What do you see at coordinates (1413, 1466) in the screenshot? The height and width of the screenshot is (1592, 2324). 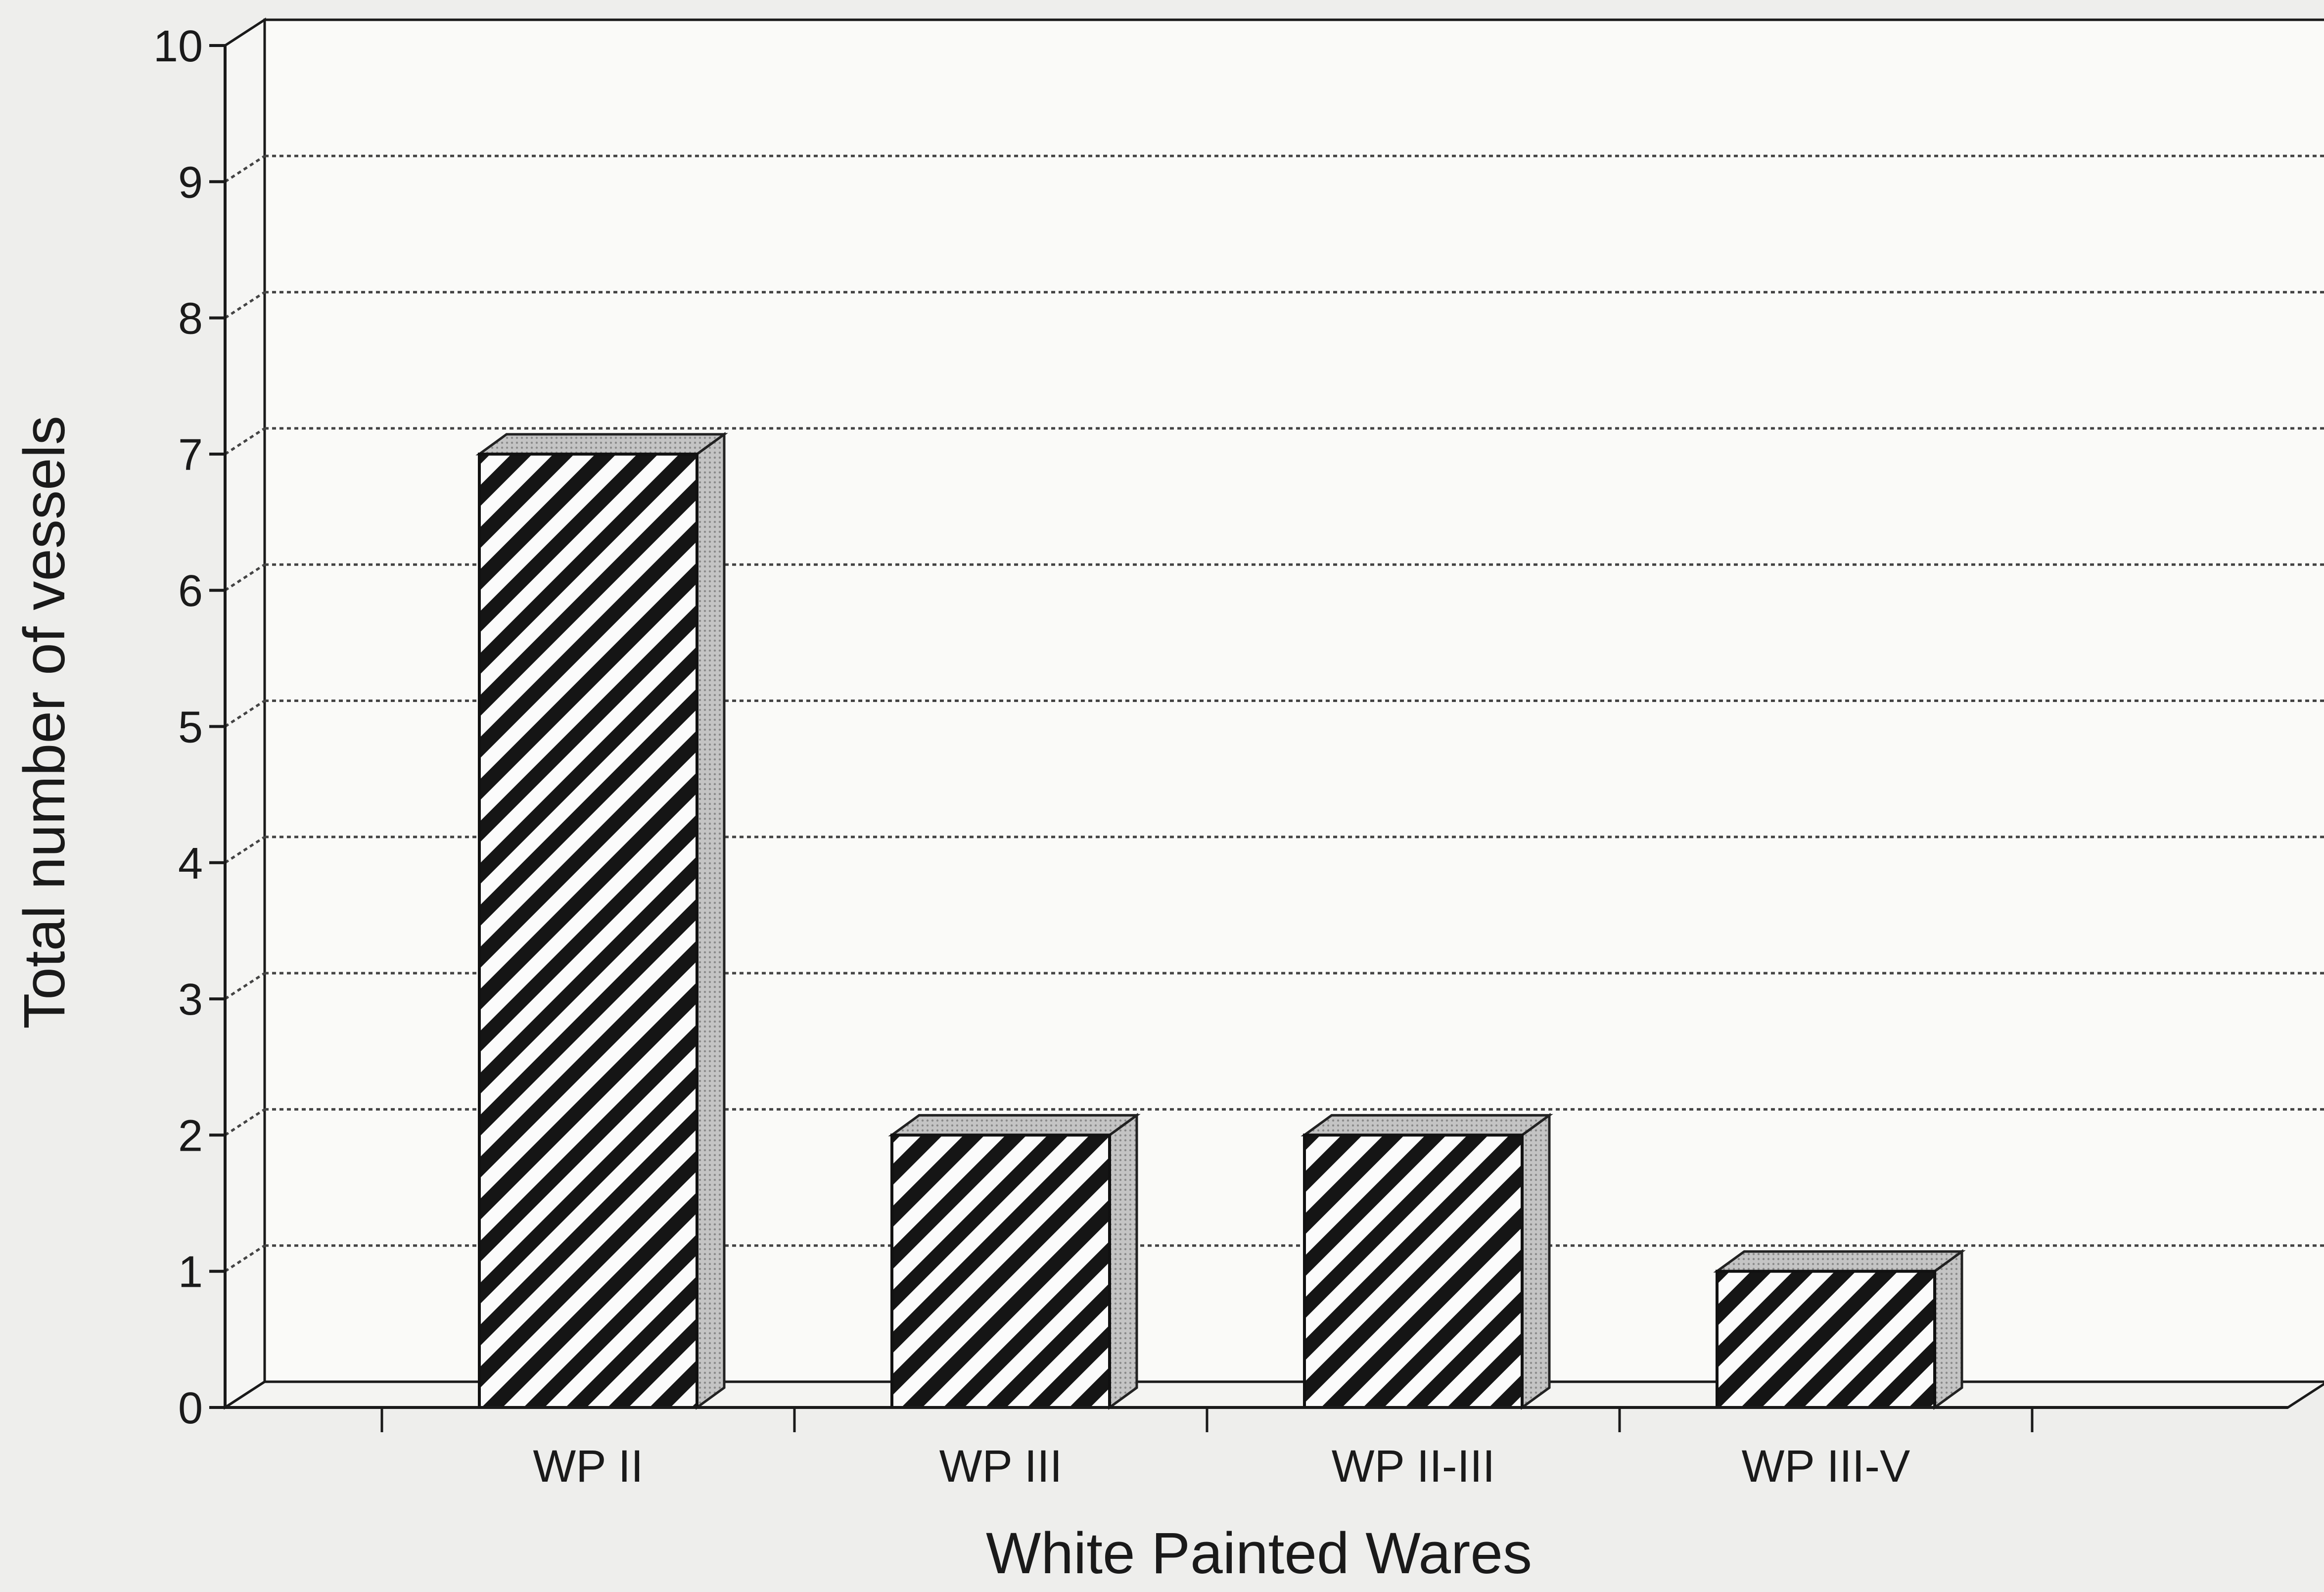 I see `x-tick-label: WP II-III` at bounding box center [1413, 1466].